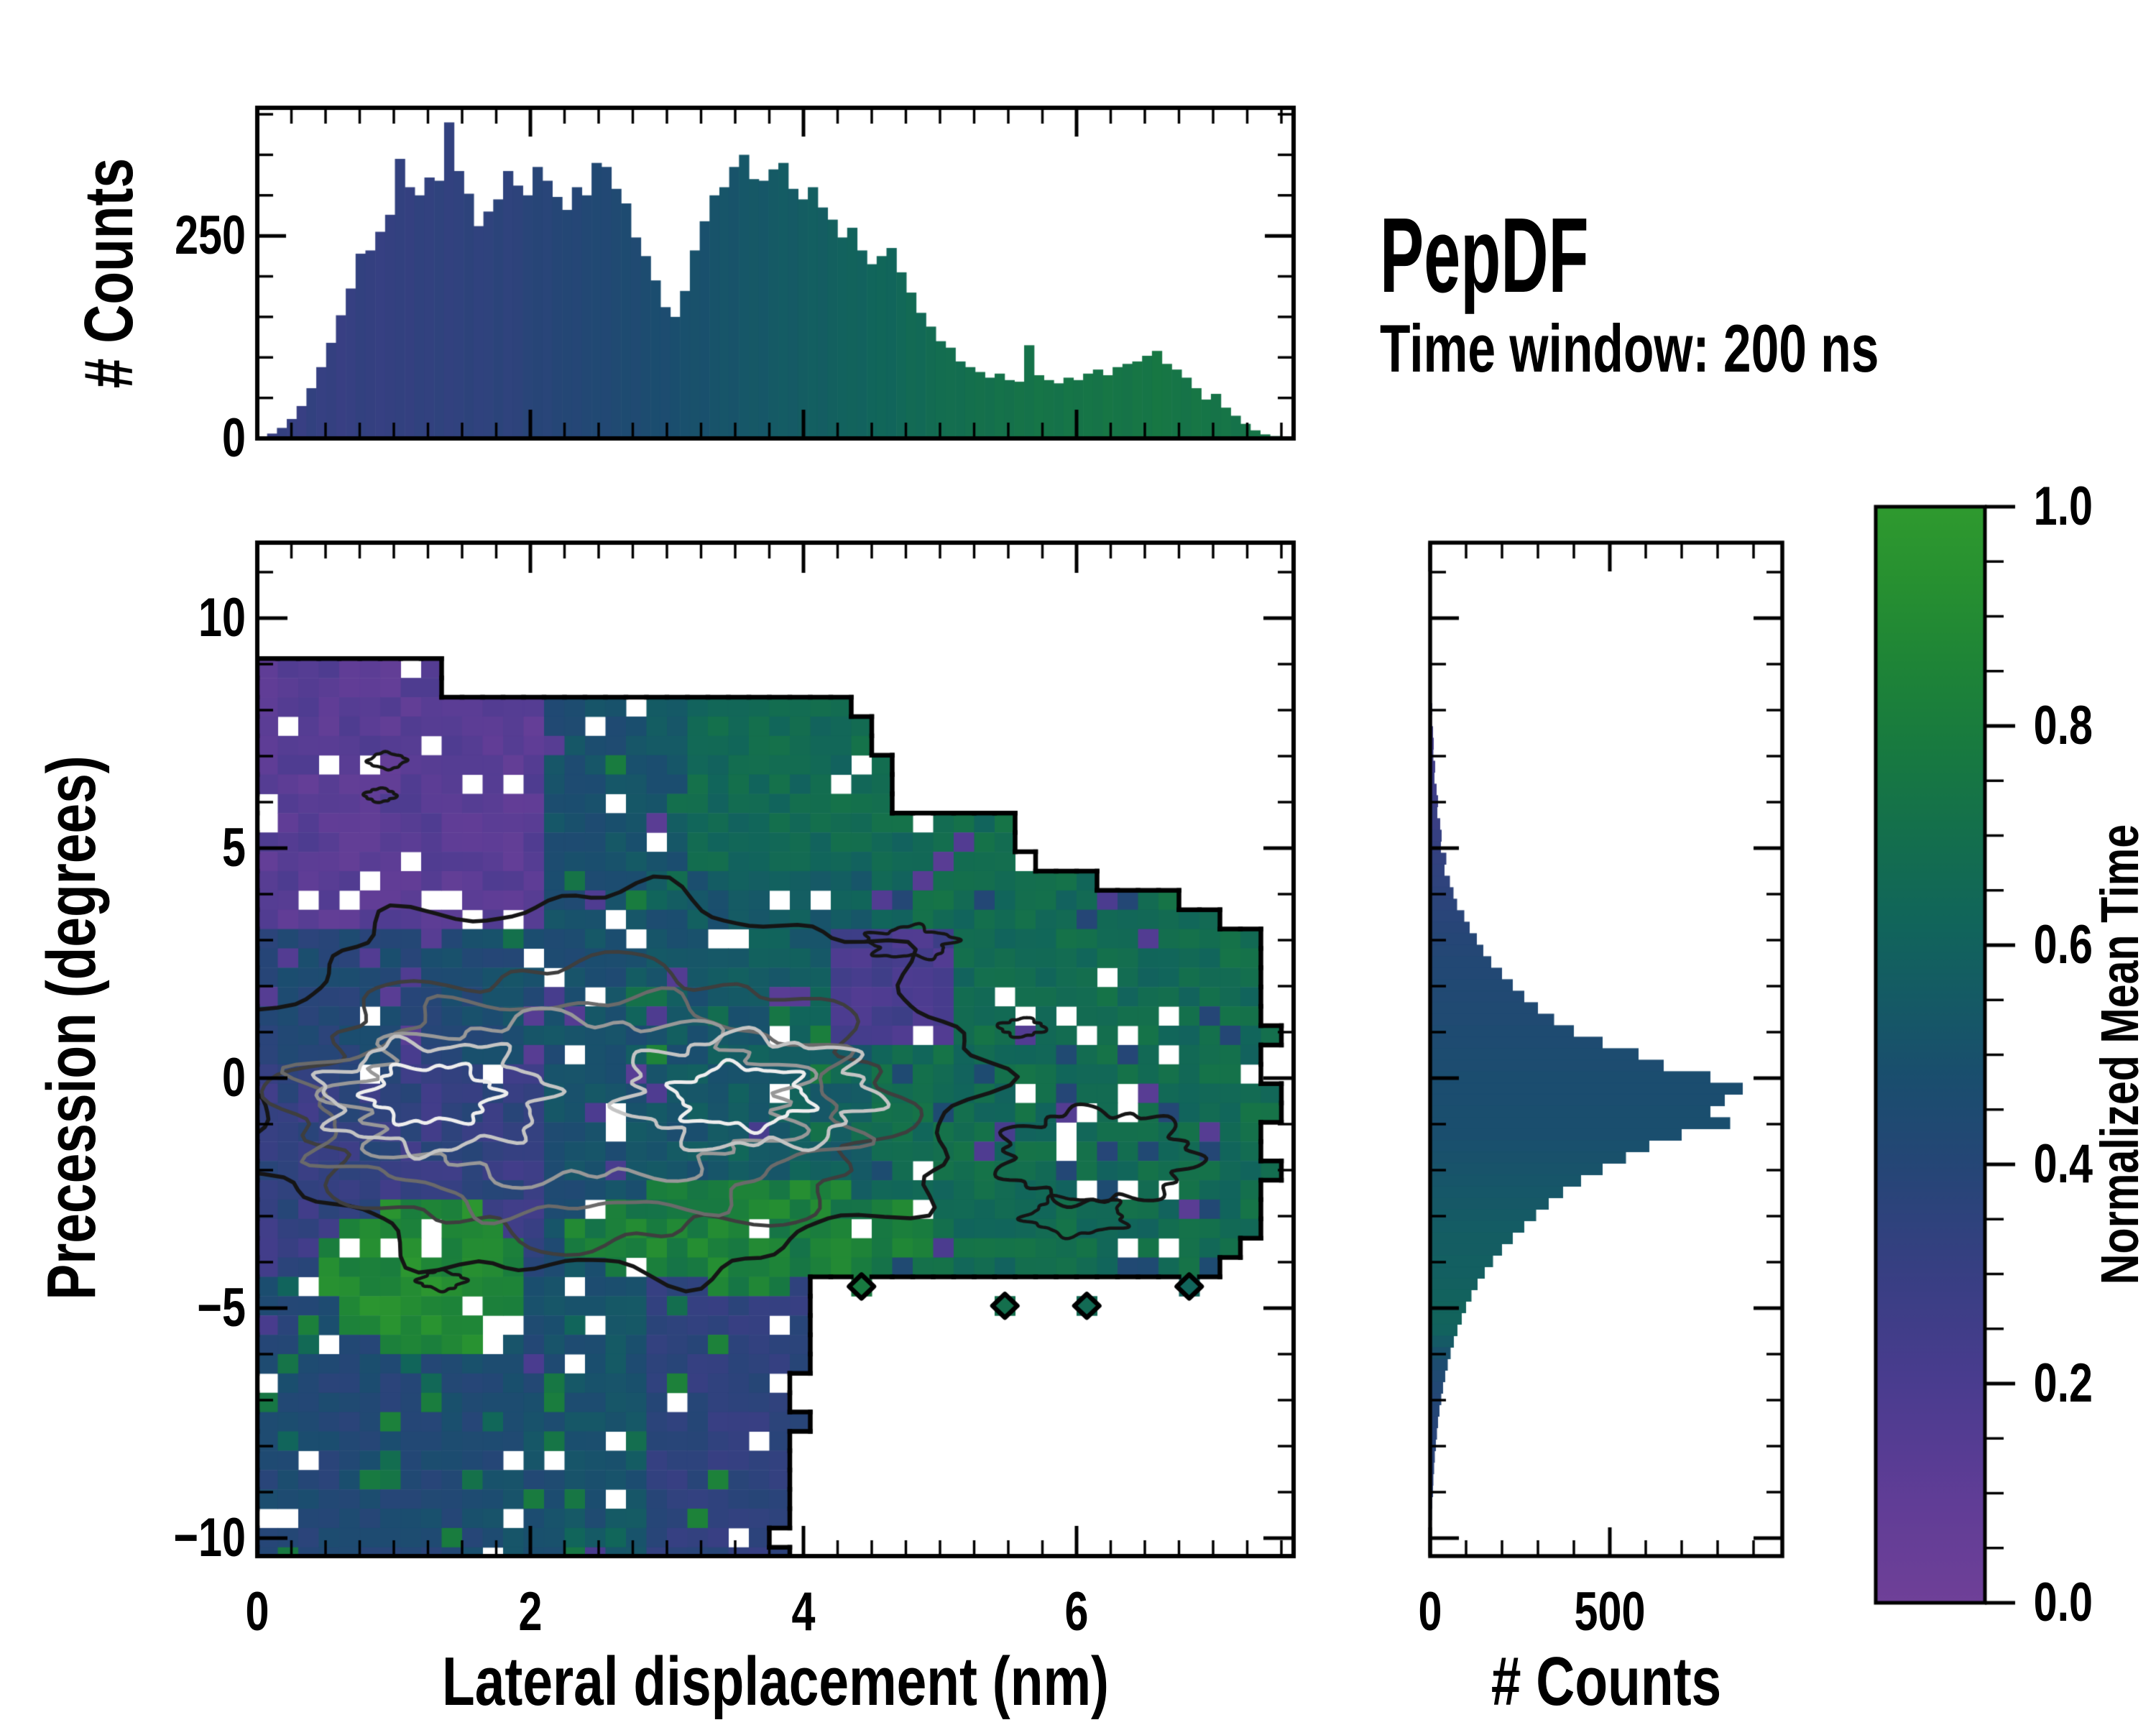 This screenshot has height=1725, width=2156. What do you see at coordinates (804, 1611) in the screenshot?
I see `main-xtick: 4` at bounding box center [804, 1611].